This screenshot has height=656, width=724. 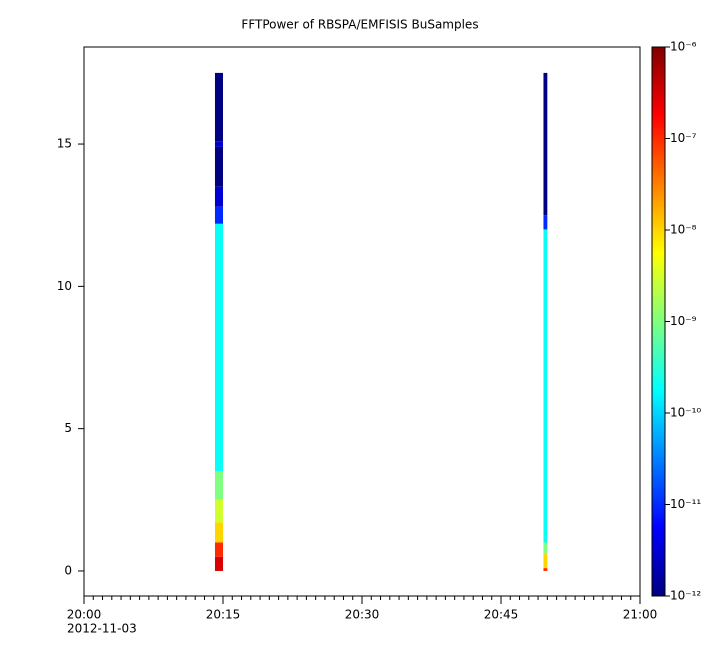 I want to click on y-tick-label: 5, so click(x=68, y=428).